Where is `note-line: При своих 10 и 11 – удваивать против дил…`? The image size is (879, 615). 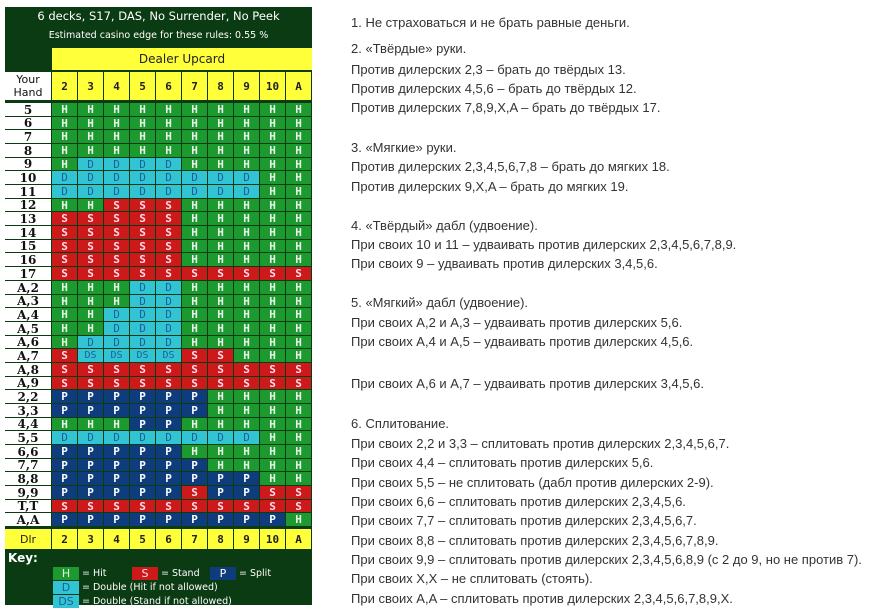
note-line: При своих 10 и 11 – удваивать против дил… is located at coordinates (544, 244).